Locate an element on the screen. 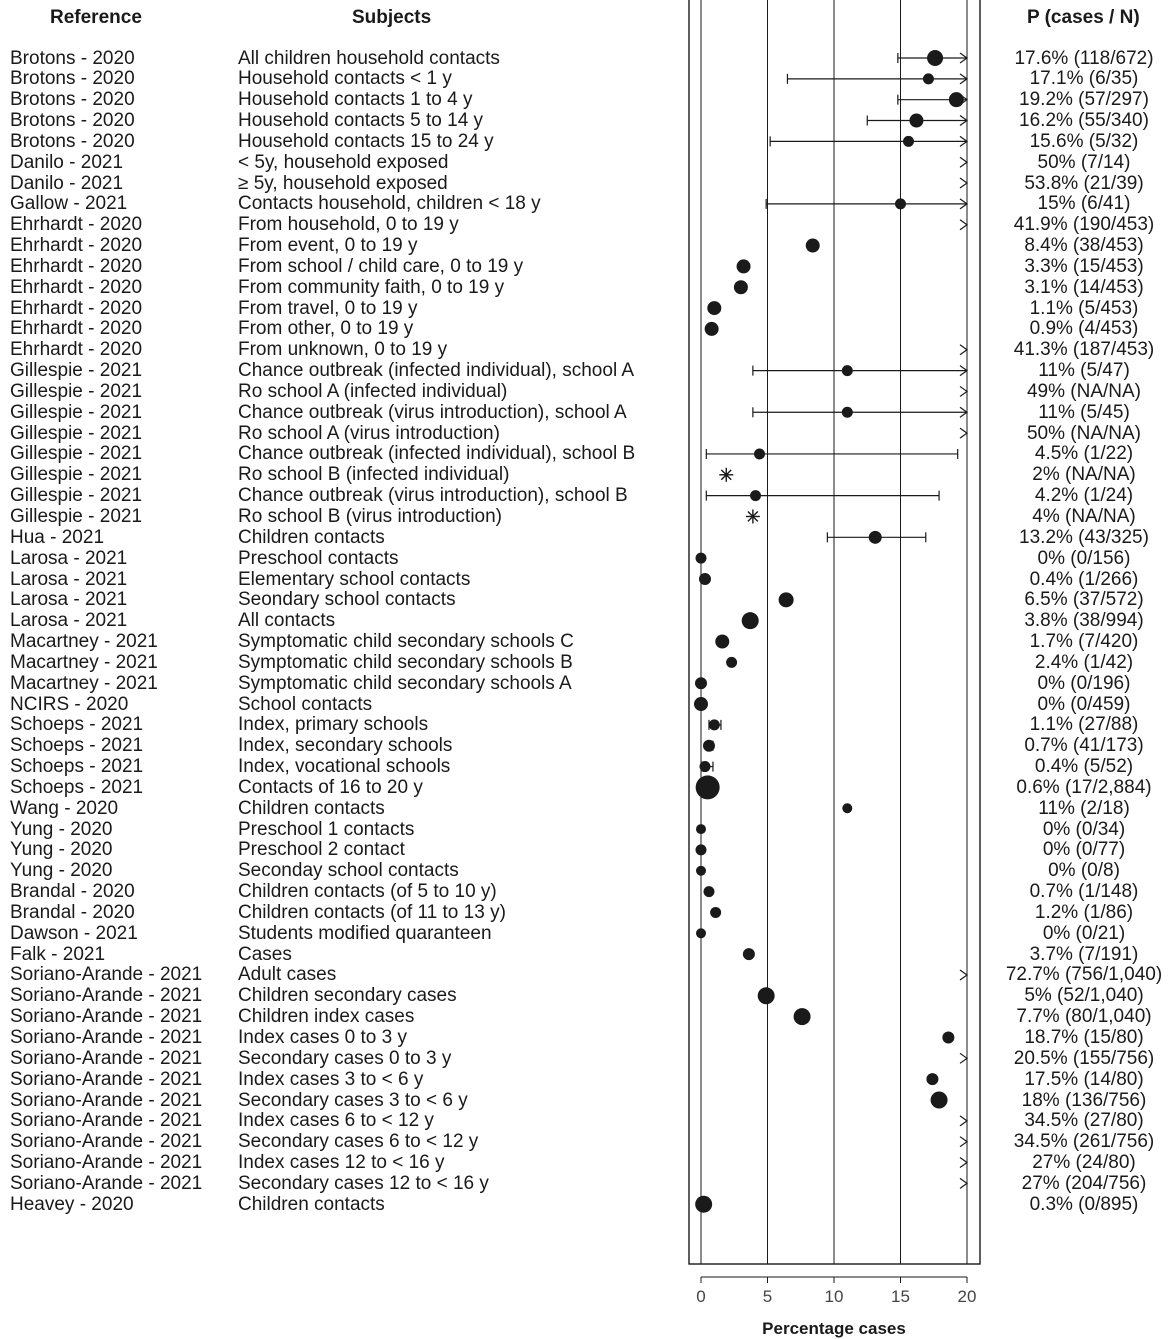 The height and width of the screenshot is (1339, 1174). subject-cell: From household, 0 to 19 y is located at coordinates (348, 225).